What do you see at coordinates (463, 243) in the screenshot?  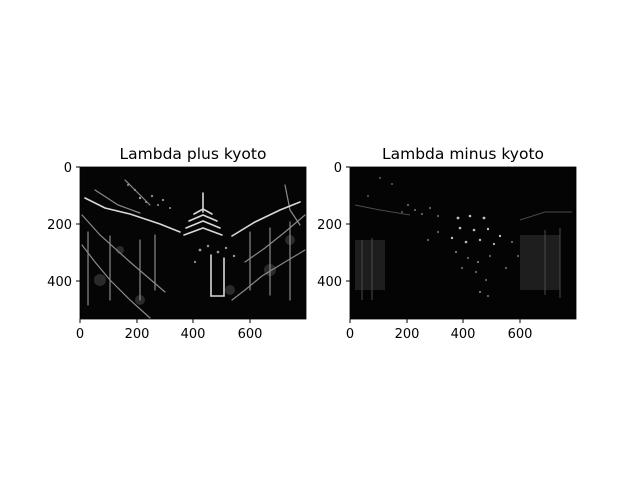 I see `image-right` at bounding box center [463, 243].